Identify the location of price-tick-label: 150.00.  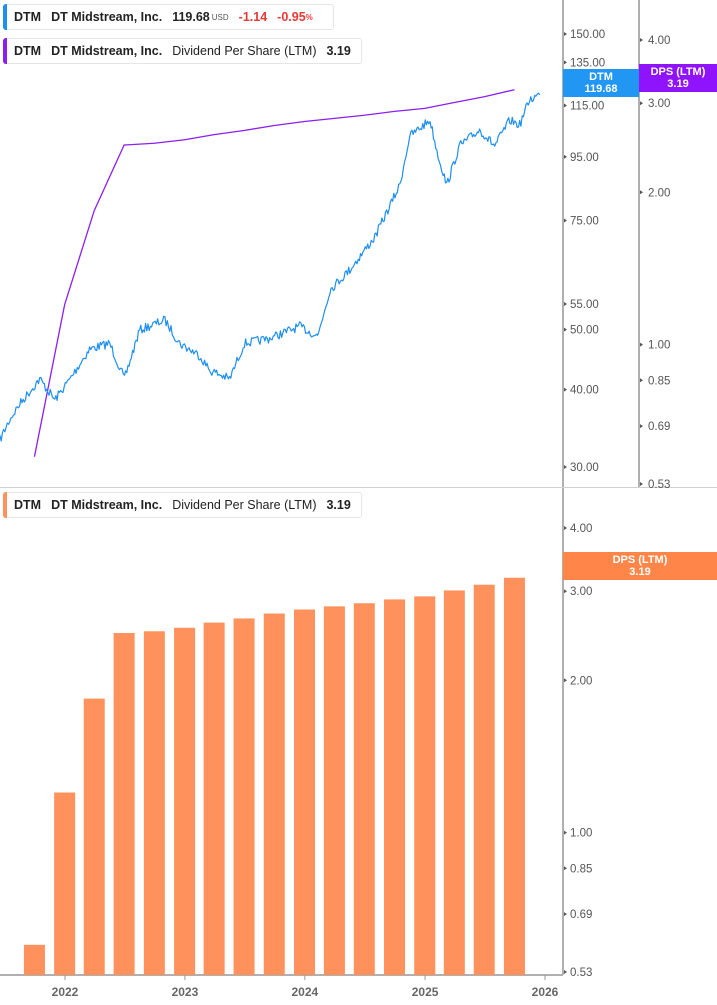
(587, 35).